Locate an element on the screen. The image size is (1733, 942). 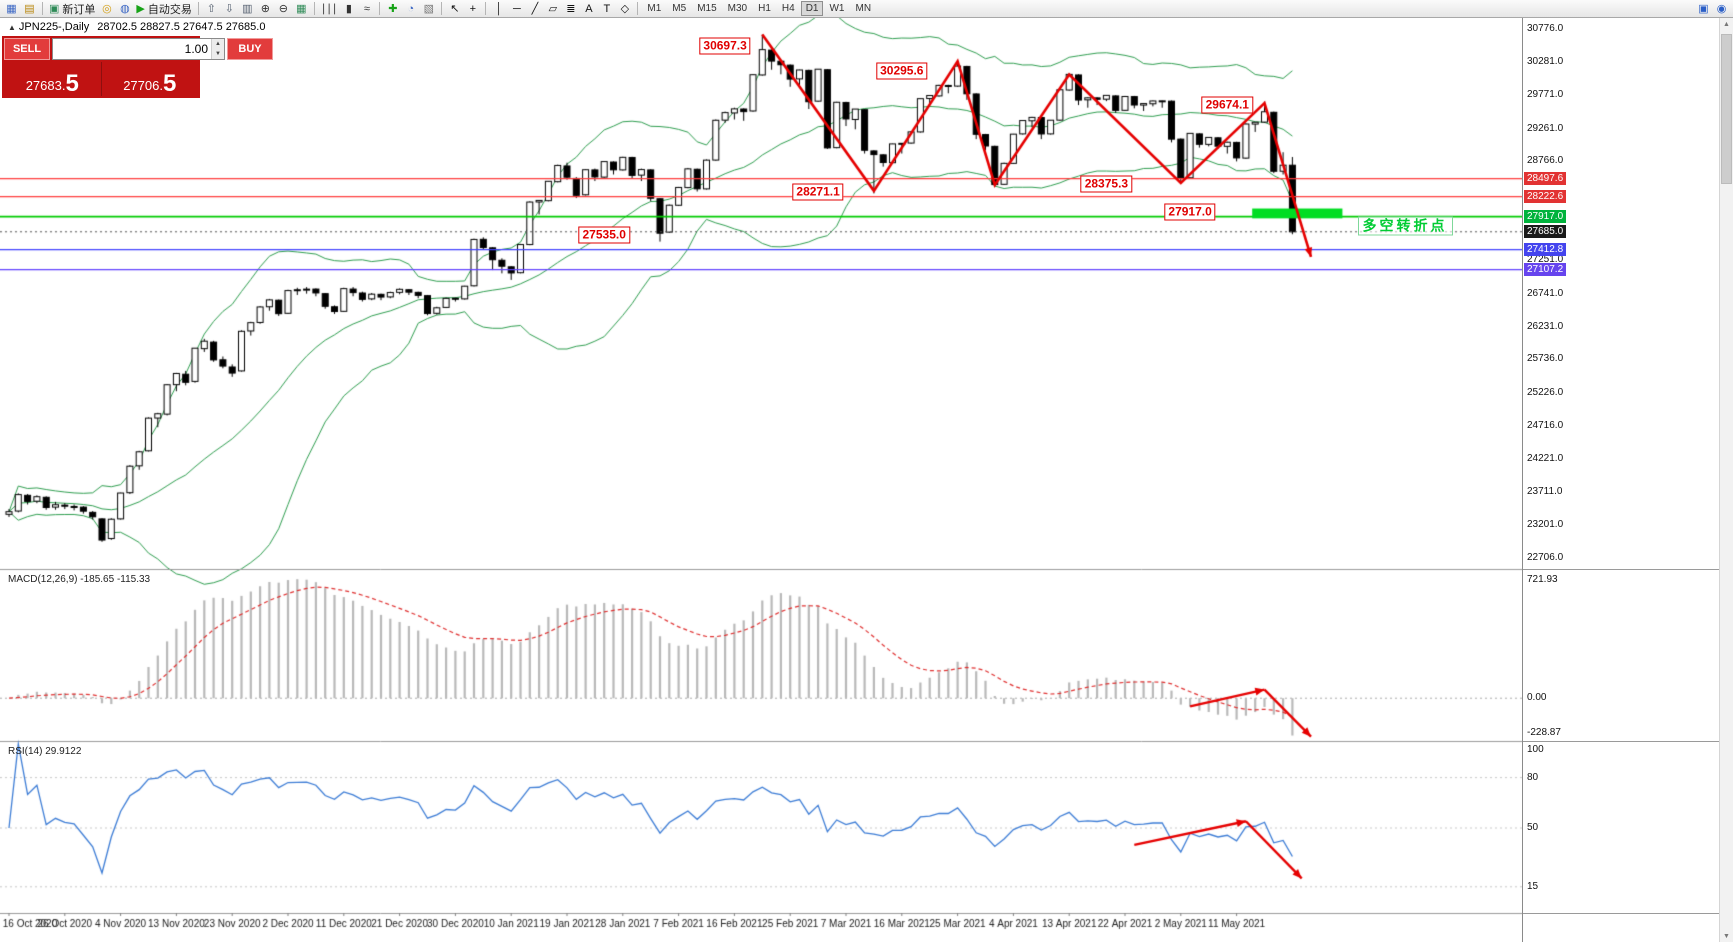
buy-button: BUY is located at coordinates (250, 49).